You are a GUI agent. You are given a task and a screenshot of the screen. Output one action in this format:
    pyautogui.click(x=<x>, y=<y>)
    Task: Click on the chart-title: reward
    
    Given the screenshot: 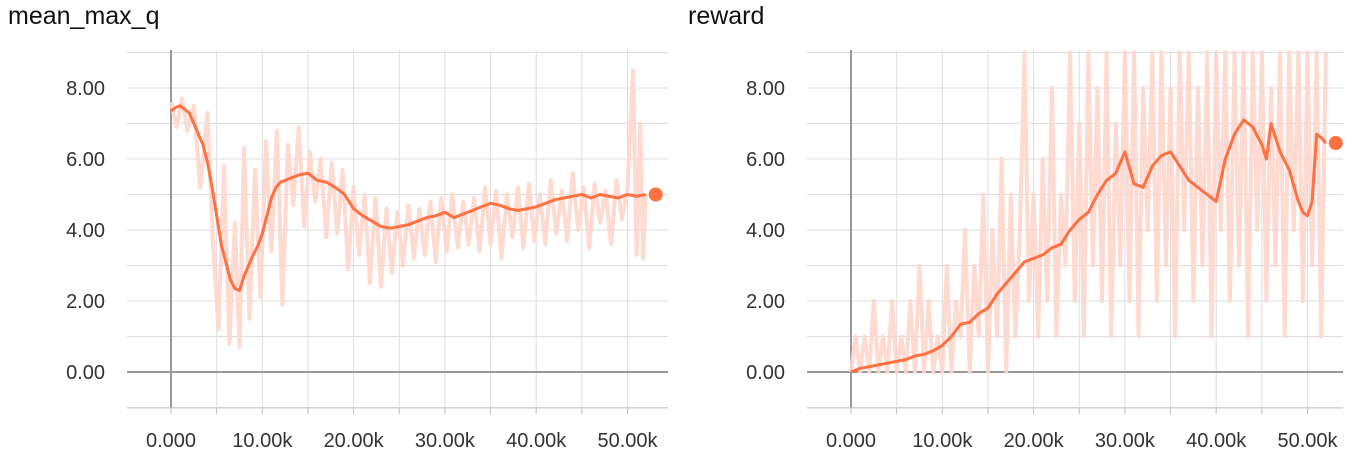 What is the action you would take?
    pyautogui.click(x=726, y=16)
    